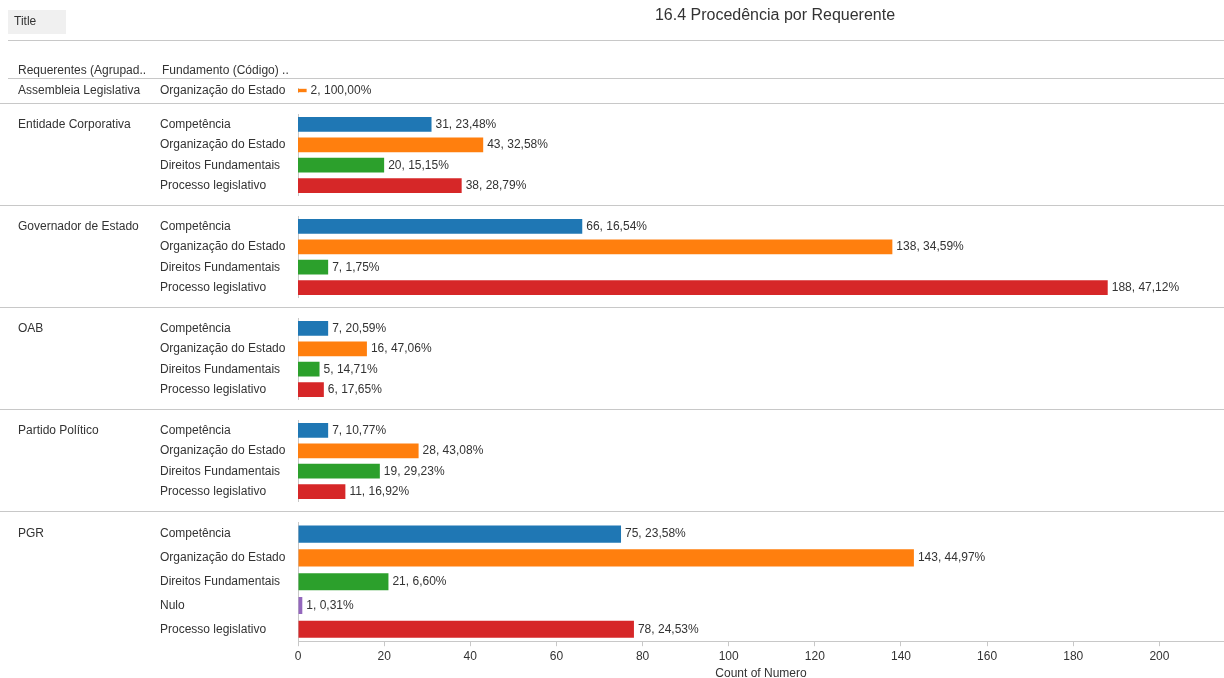 The image size is (1224, 678). What do you see at coordinates (466, 123) in the screenshot?
I see `data-label: 31, 23,48%` at bounding box center [466, 123].